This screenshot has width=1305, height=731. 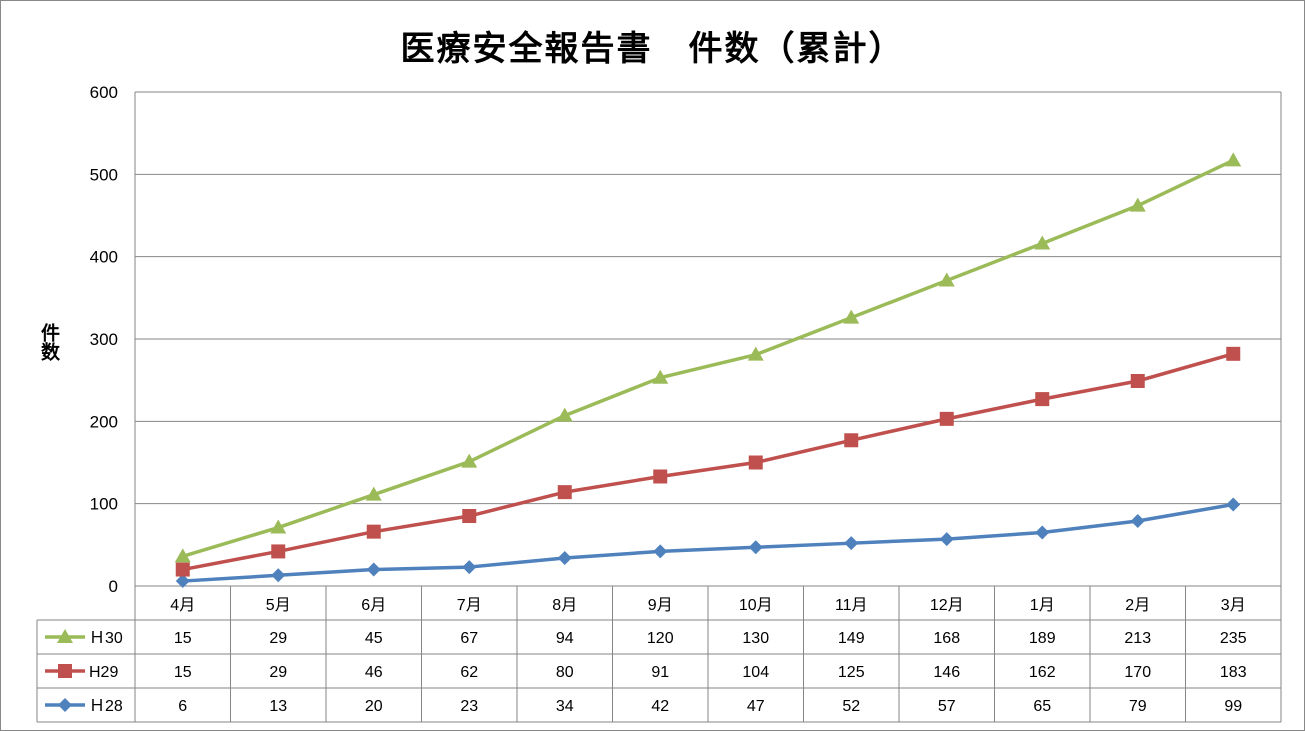 What do you see at coordinates (660, 706) in the screenshot?
I see `table-cell-value: 42` at bounding box center [660, 706].